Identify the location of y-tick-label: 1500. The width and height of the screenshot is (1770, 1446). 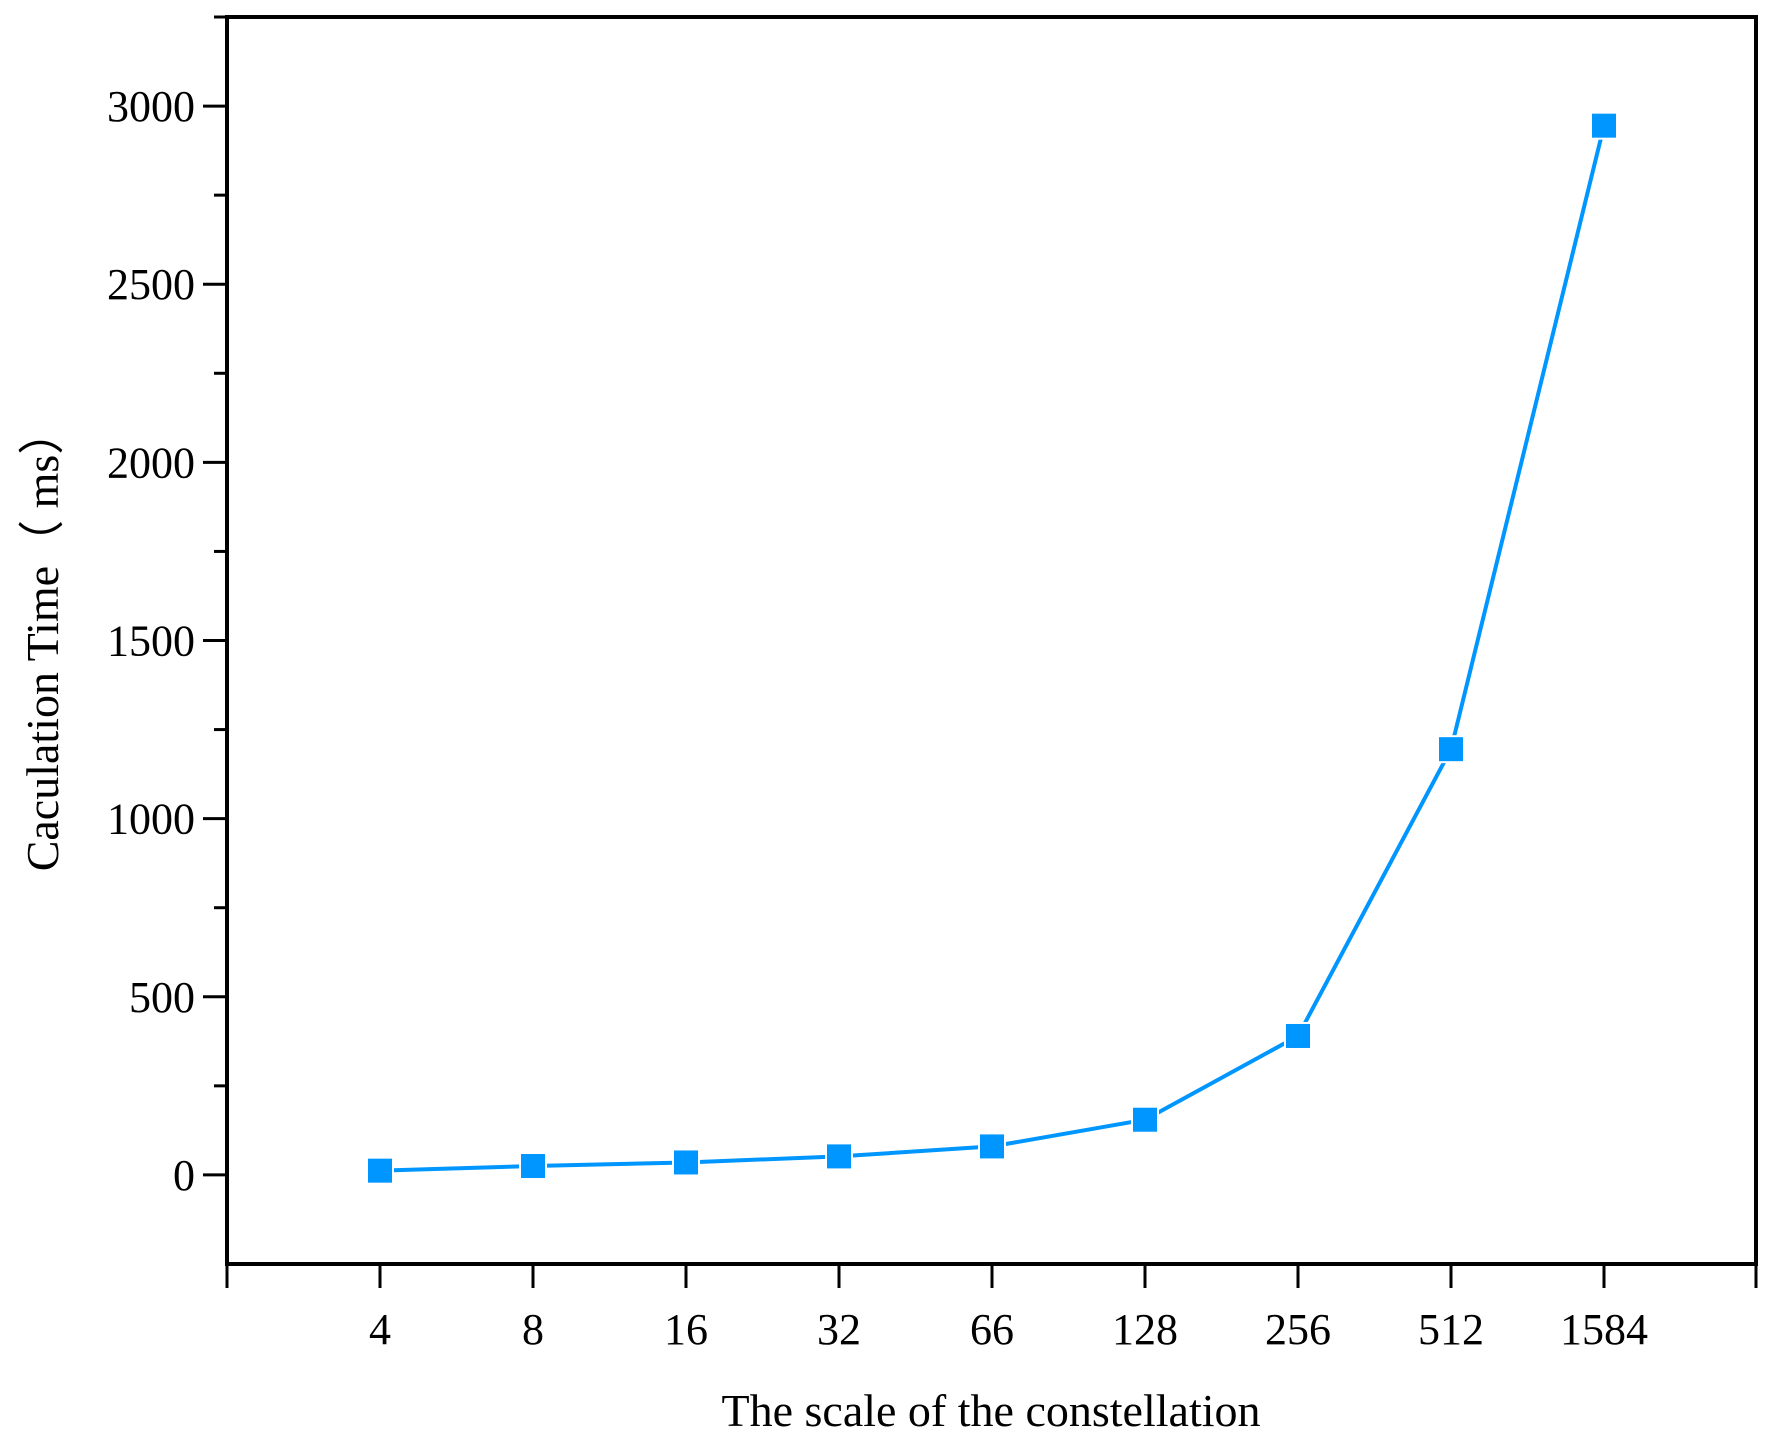
(151, 641).